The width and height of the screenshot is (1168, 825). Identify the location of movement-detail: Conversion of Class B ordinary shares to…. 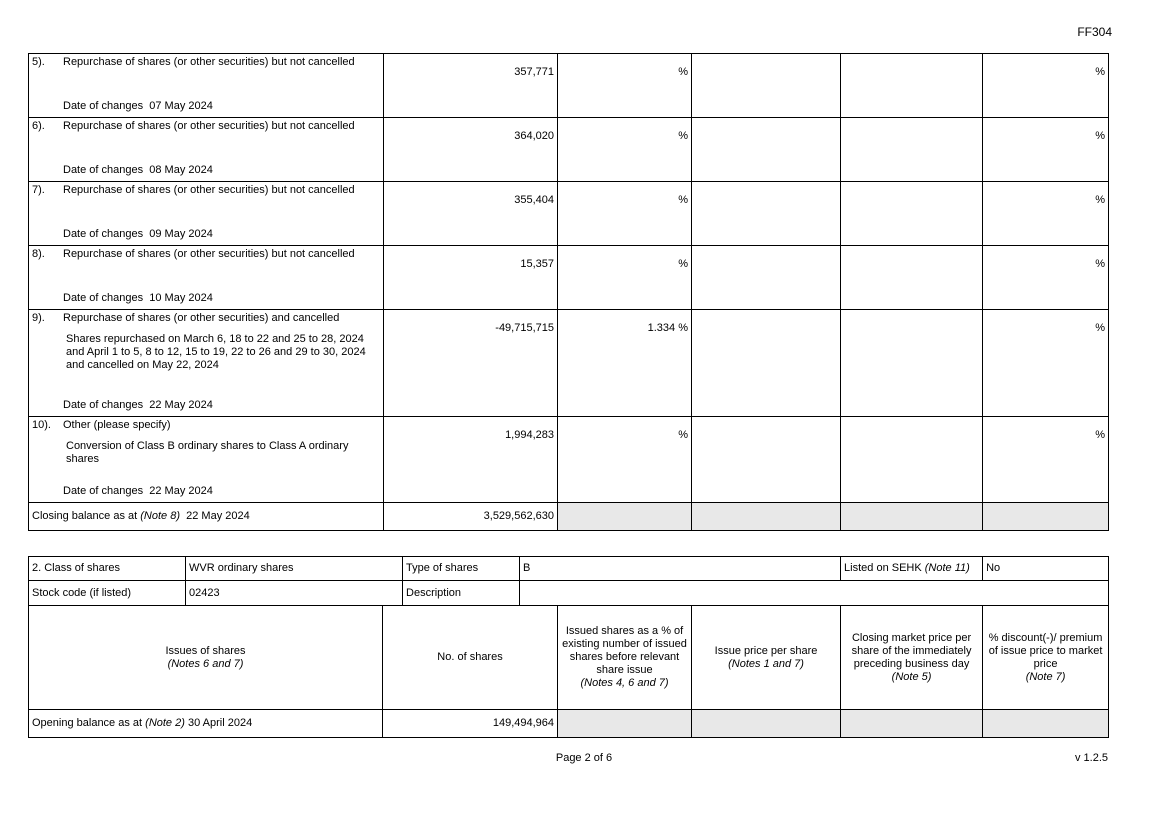
(207, 452).